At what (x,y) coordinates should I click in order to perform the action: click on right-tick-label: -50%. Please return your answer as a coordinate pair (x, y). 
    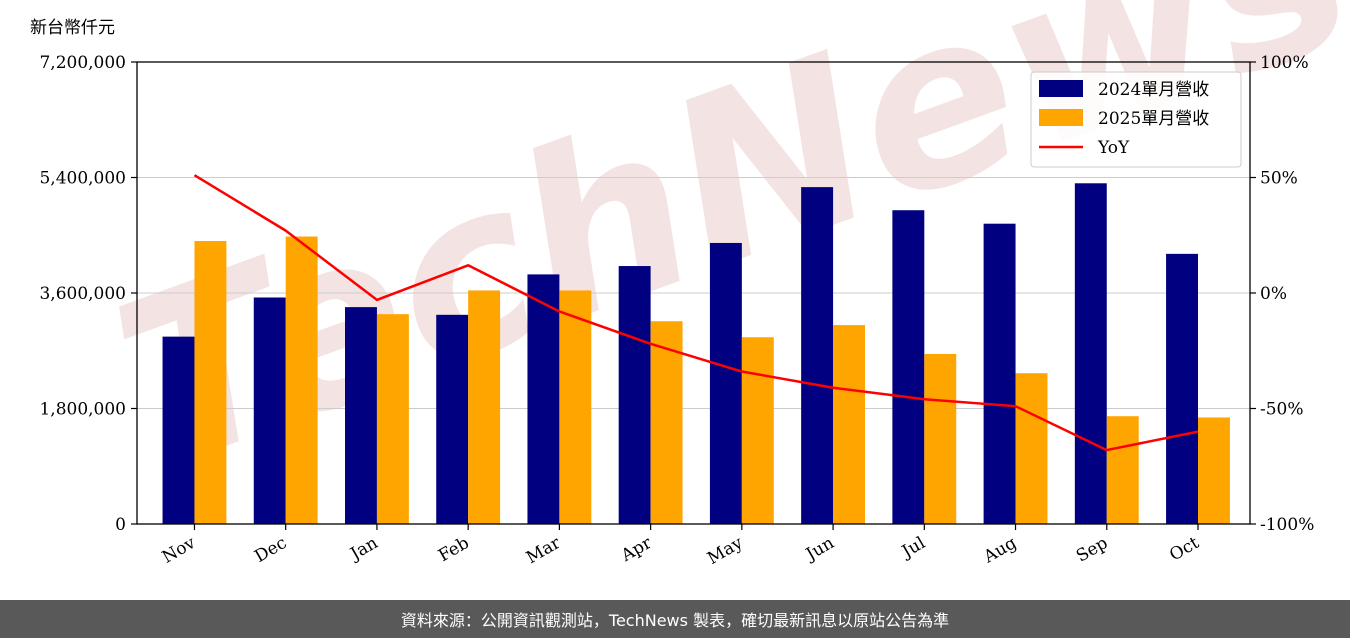
    Looking at the image, I should click on (1282, 410).